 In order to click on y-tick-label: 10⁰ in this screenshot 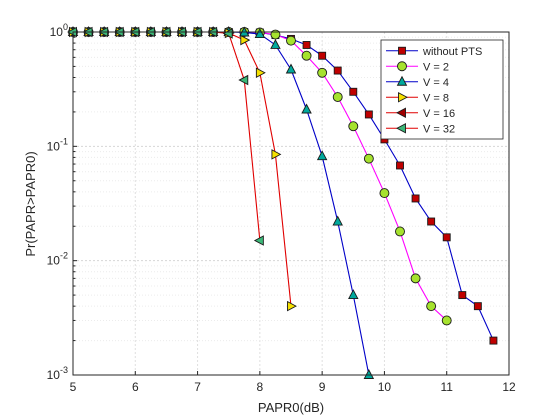, I will do `click(59, 30)`.